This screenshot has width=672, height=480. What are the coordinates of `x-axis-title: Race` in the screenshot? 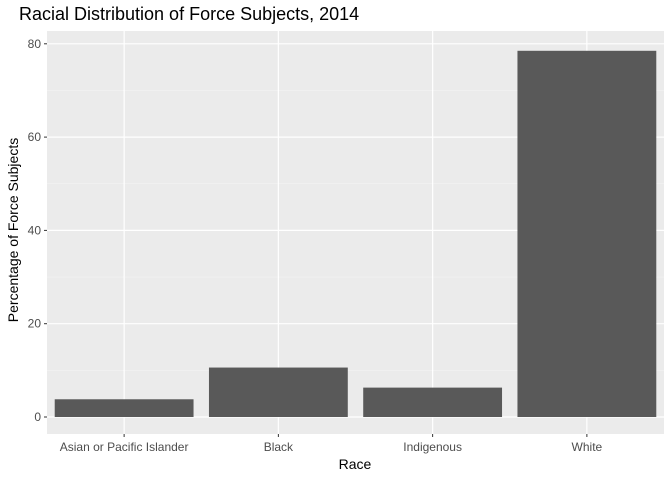 It's located at (355, 464).